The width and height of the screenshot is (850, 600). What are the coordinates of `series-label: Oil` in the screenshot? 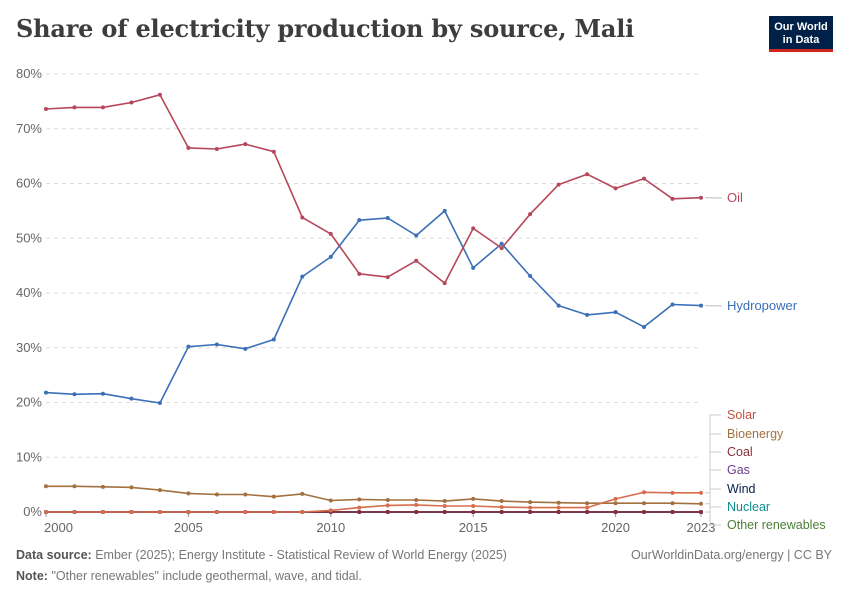 It's located at (735, 197).